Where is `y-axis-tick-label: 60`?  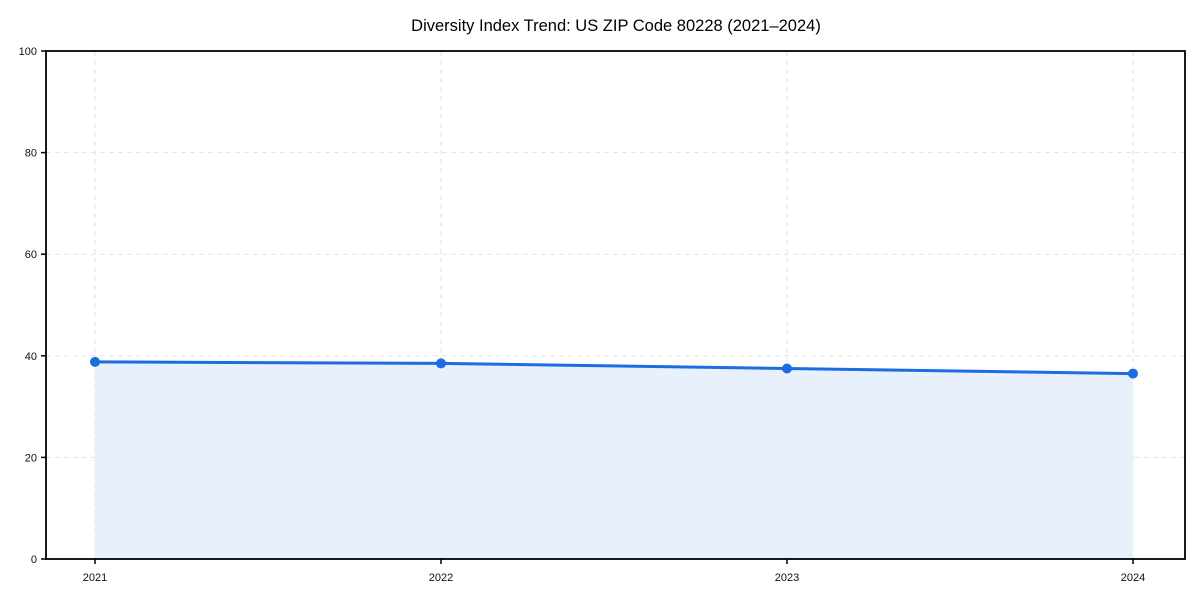
y-axis-tick-label: 60 is located at coordinates (31, 255).